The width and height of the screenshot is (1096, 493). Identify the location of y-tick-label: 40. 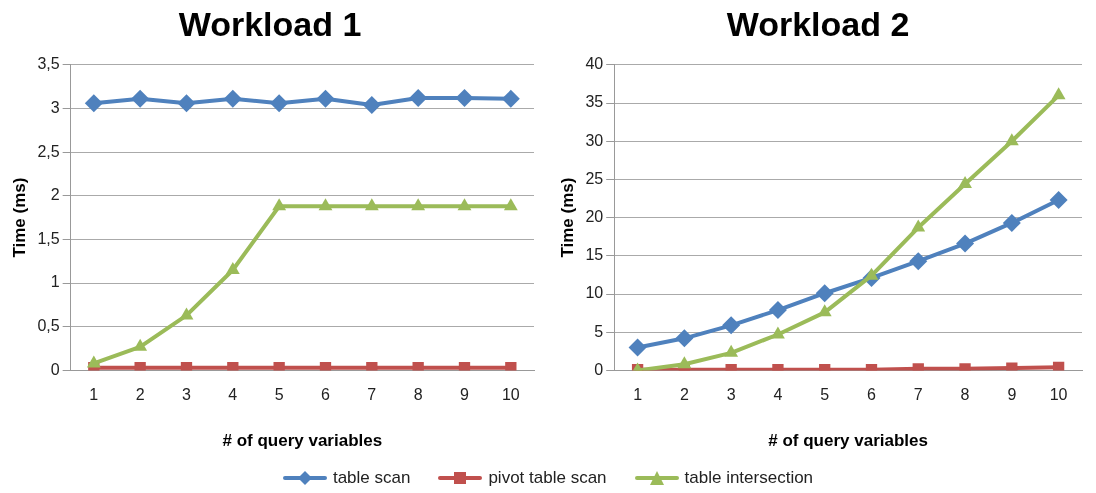
(594, 64).